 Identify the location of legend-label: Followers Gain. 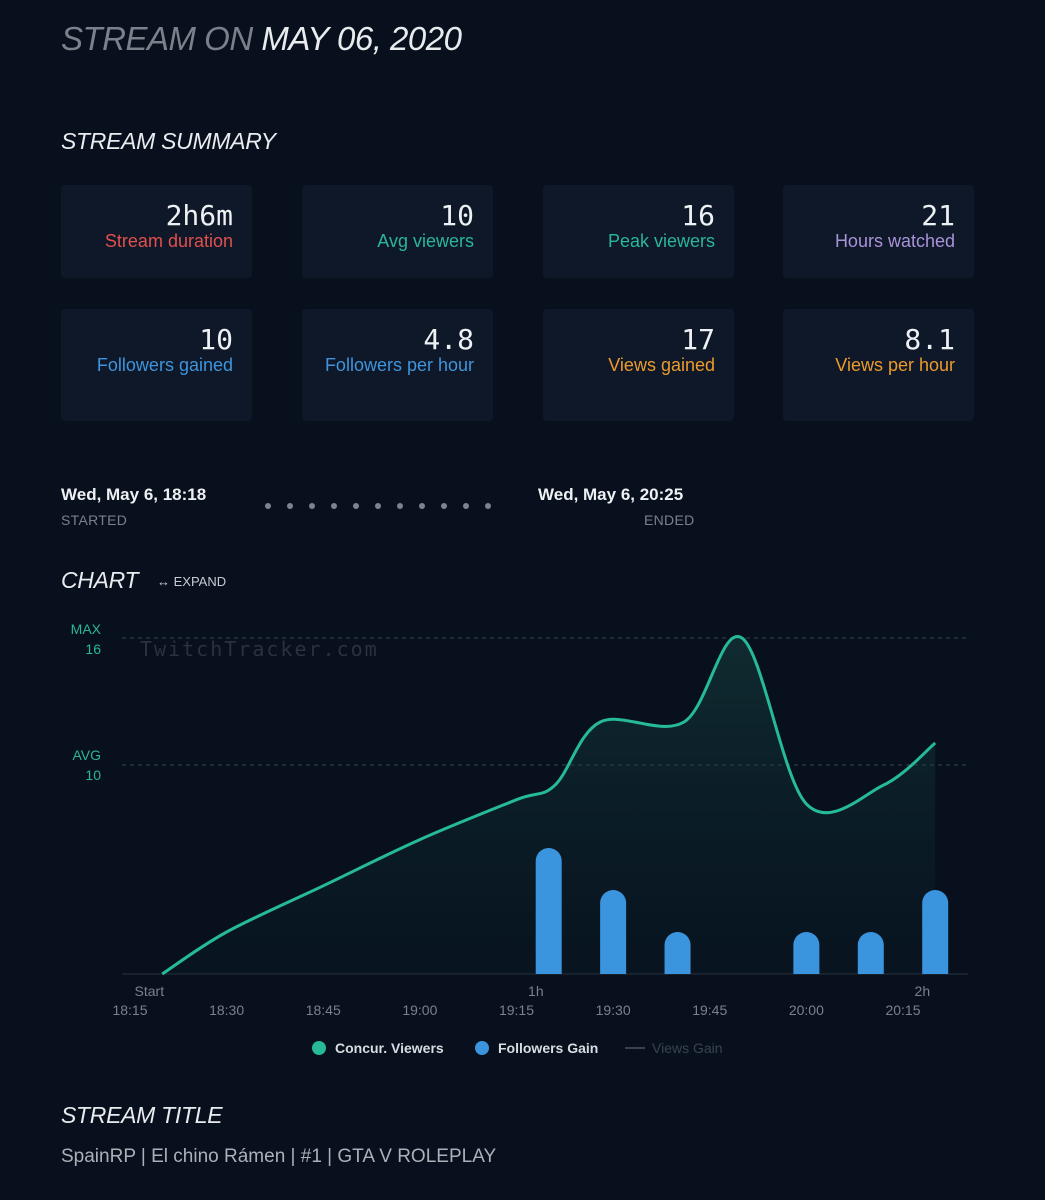
(548, 1048).